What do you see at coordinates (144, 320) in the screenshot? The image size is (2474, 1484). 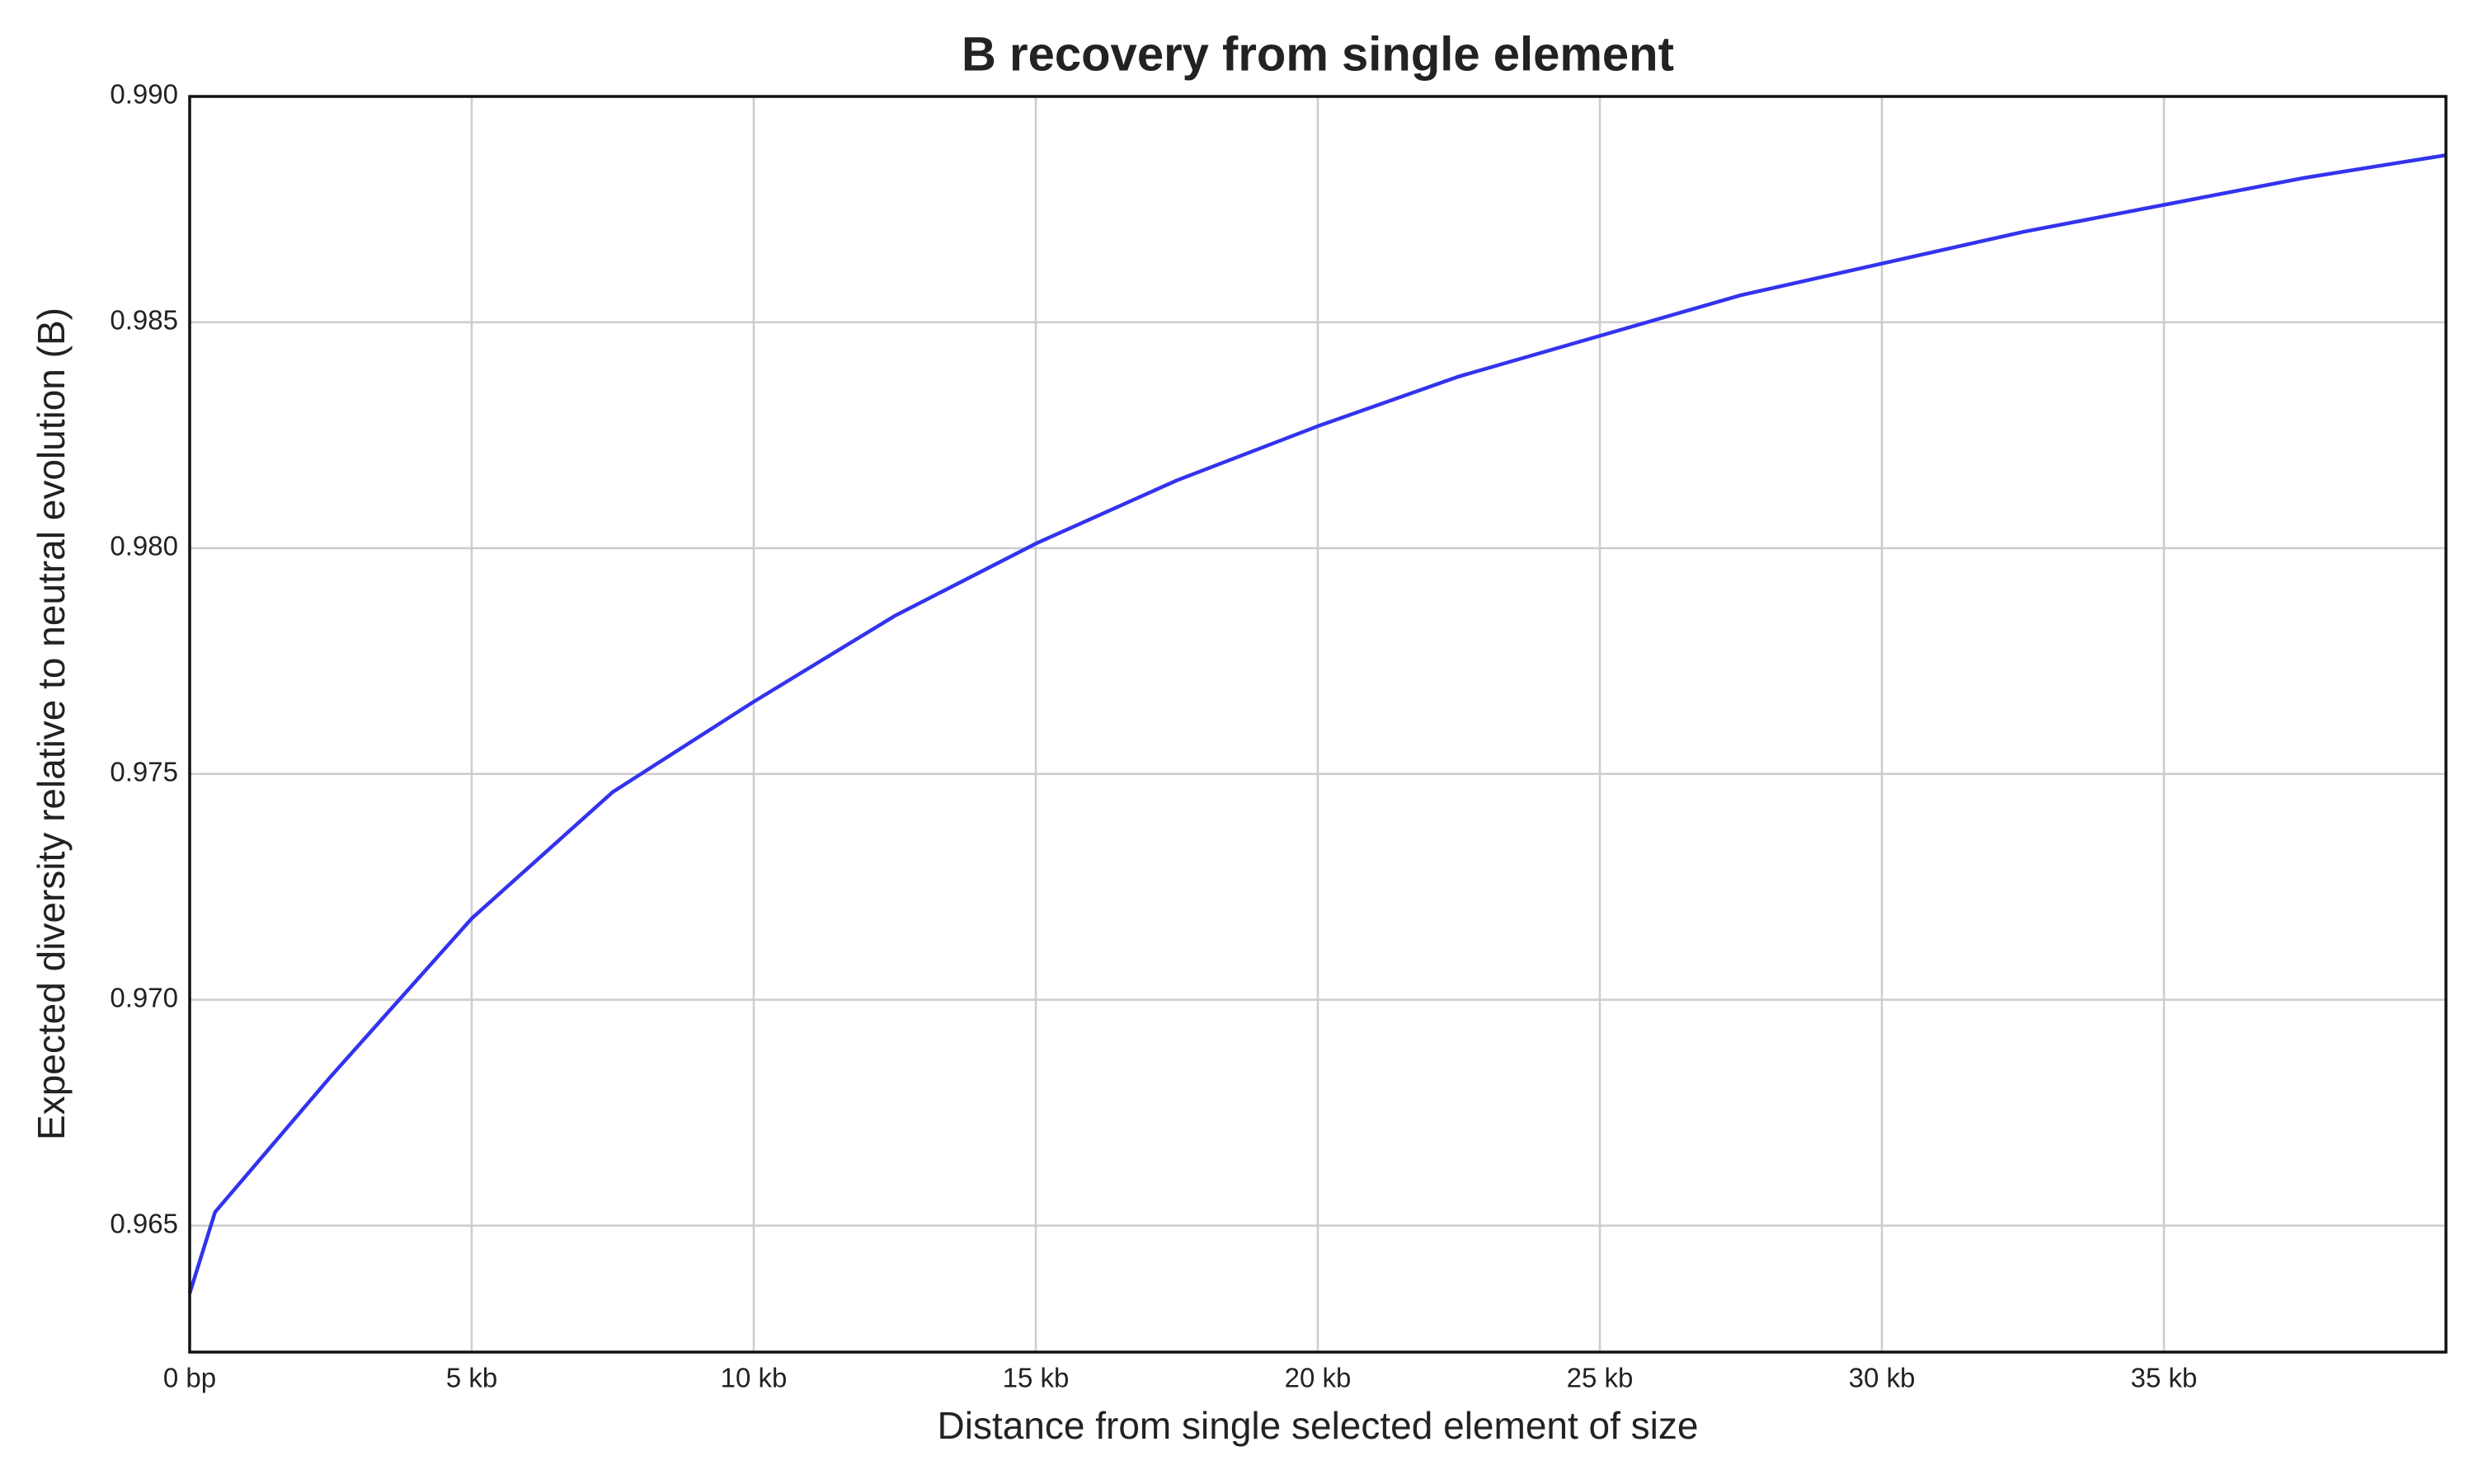 I see `y-tick-label: 0.985` at bounding box center [144, 320].